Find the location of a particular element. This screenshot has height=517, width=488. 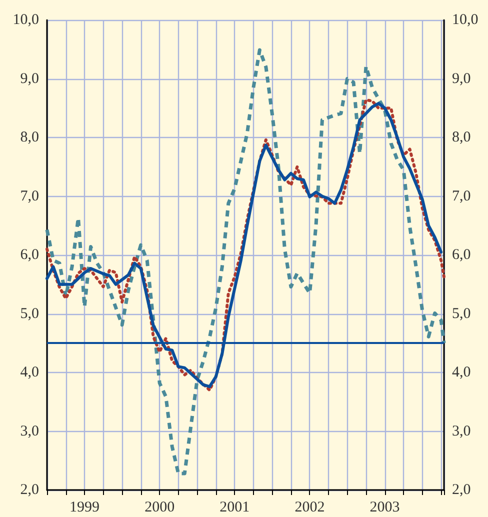

y-tick-label: 6,0 is located at coordinates (29, 255).